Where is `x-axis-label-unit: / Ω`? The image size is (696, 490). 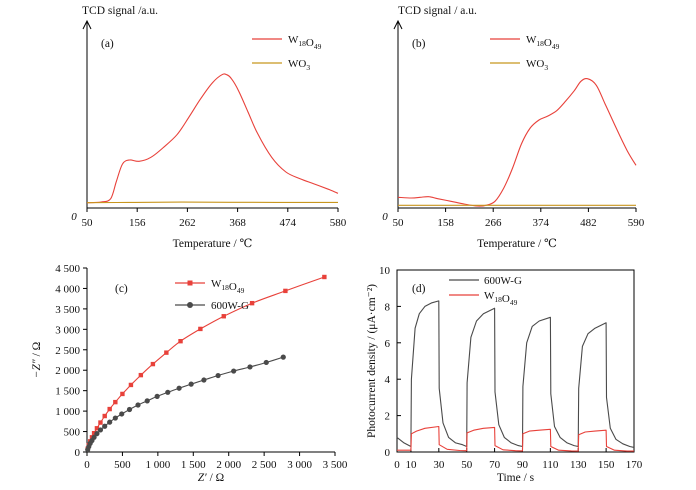 x-axis-label-unit: / Ω is located at coordinates (216, 478).